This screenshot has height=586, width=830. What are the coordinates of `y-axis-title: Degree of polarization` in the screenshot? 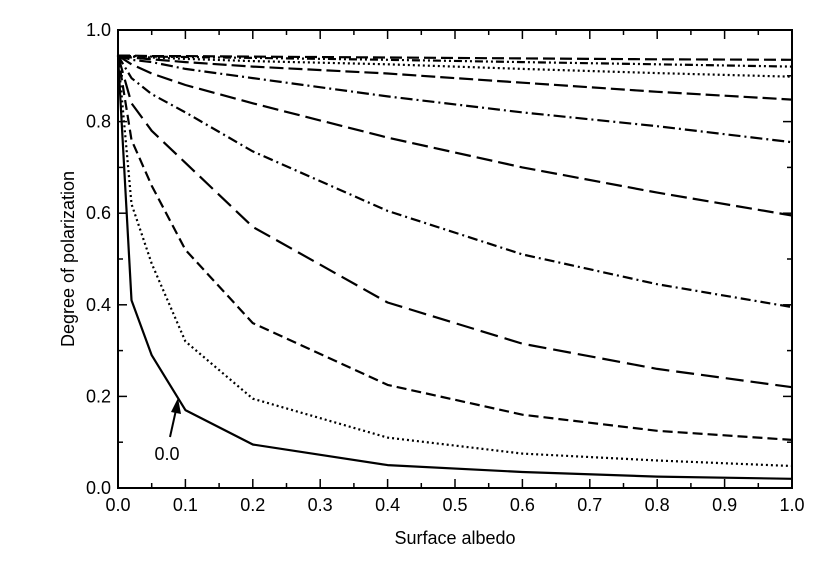 It's located at (68, 259).